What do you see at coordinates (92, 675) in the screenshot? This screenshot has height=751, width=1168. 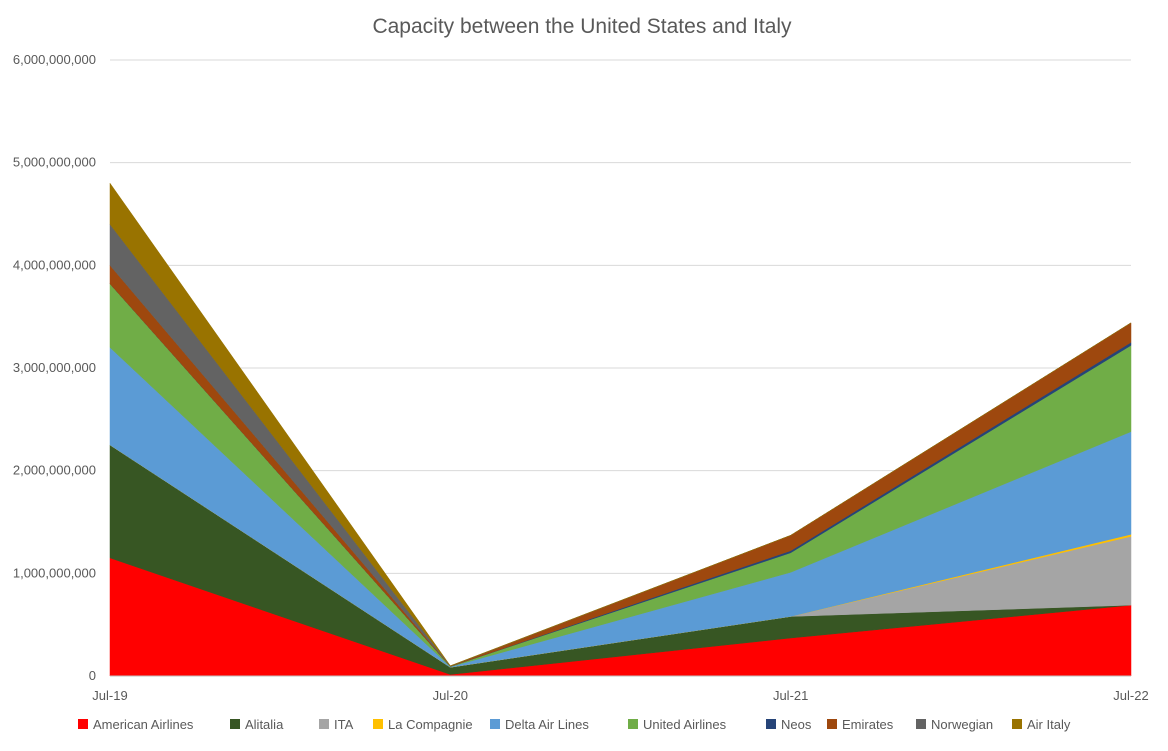 I see `y-tick-label: 0` at bounding box center [92, 675].